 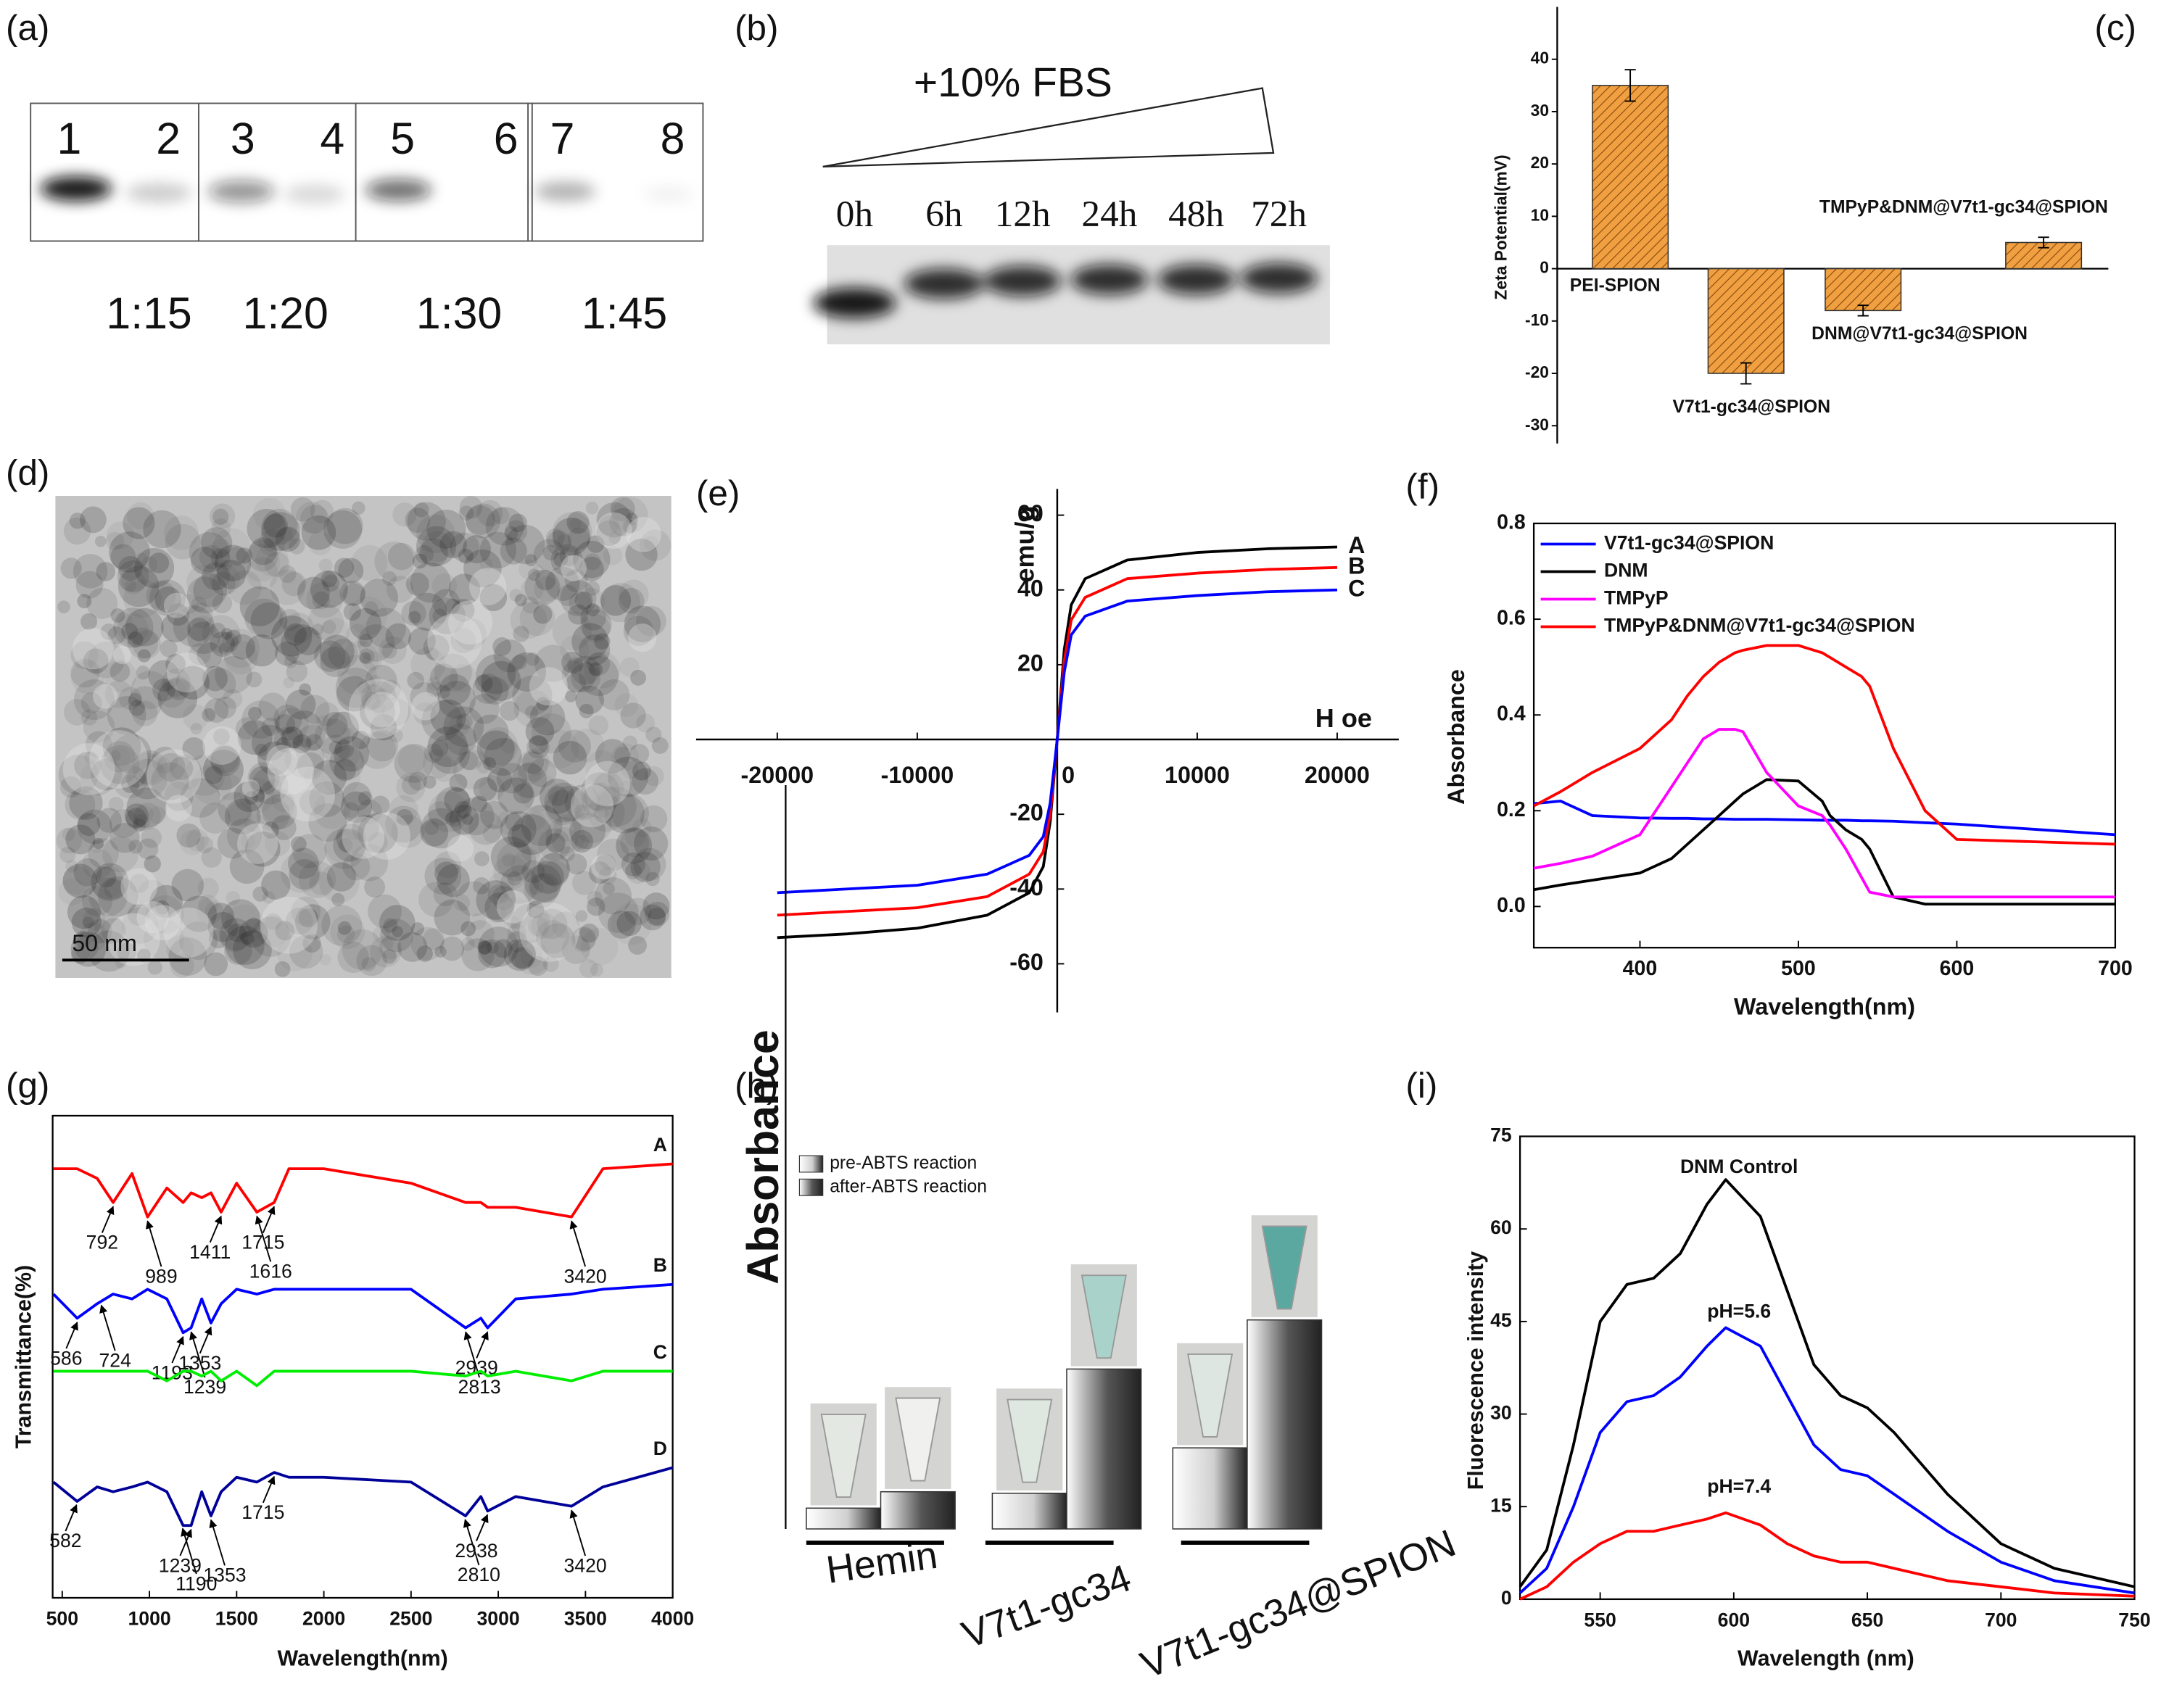 What do you see at coordinates (660, 1145) in the screenshot?
I see `series-label: A` at bounding box center [660, 1145].